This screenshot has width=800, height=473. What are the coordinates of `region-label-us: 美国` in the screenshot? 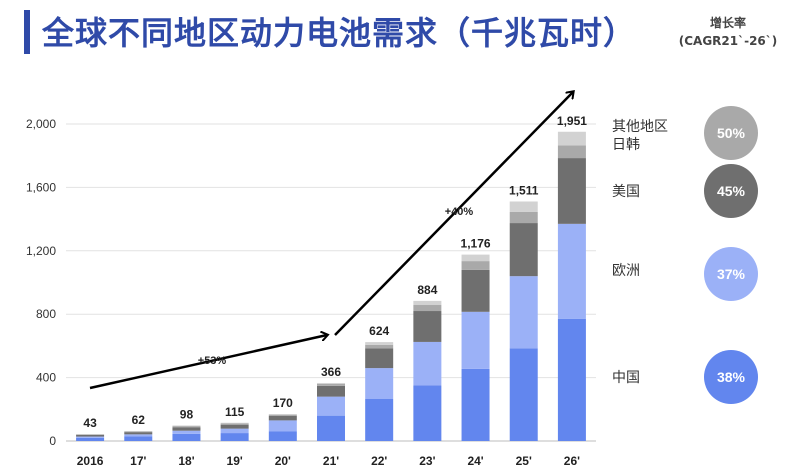 It's located at (626, 192).